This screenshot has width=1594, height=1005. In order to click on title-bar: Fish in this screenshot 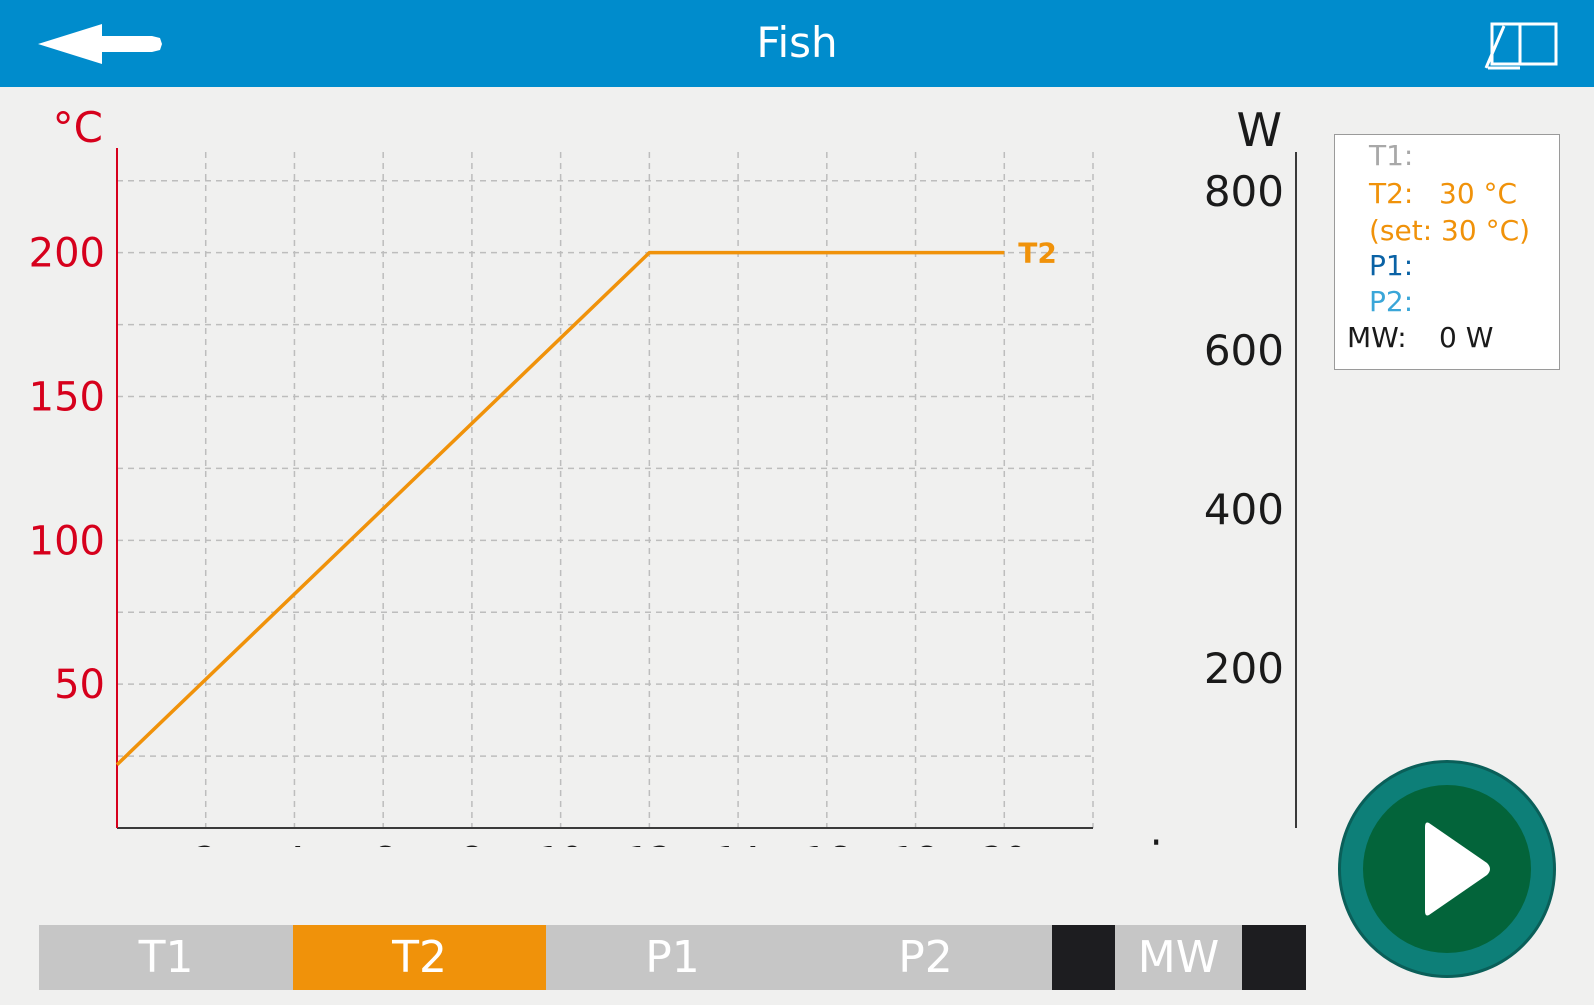, I will do `click(797, 43)`.